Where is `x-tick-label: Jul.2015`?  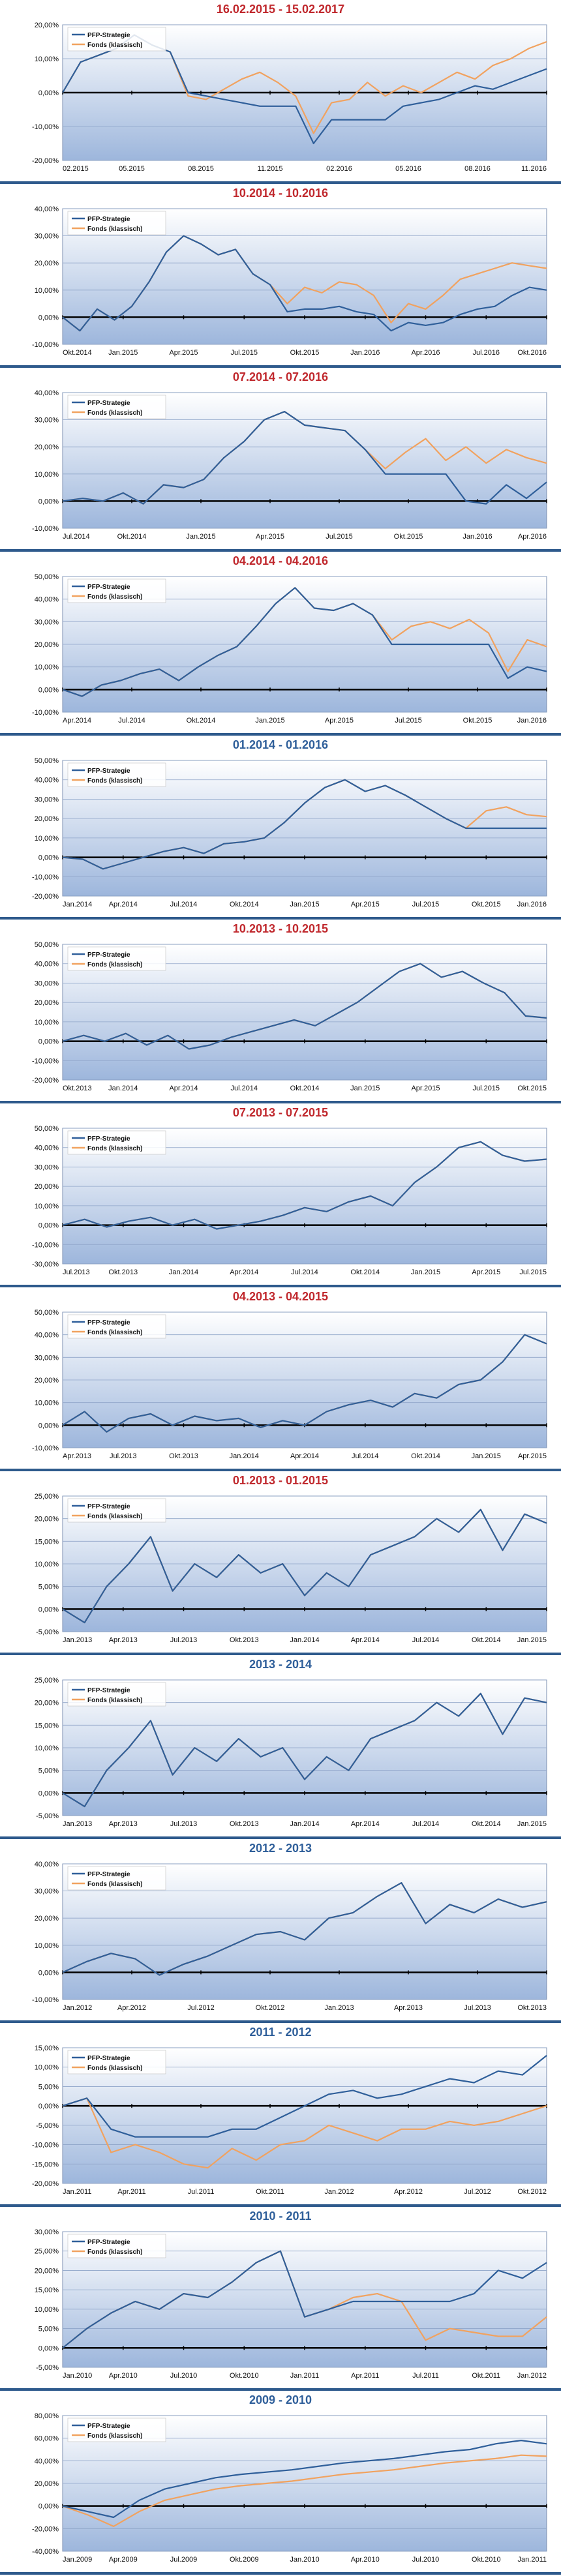 x-tick-label: Jul.2015 is located at coordinates (408, 721).